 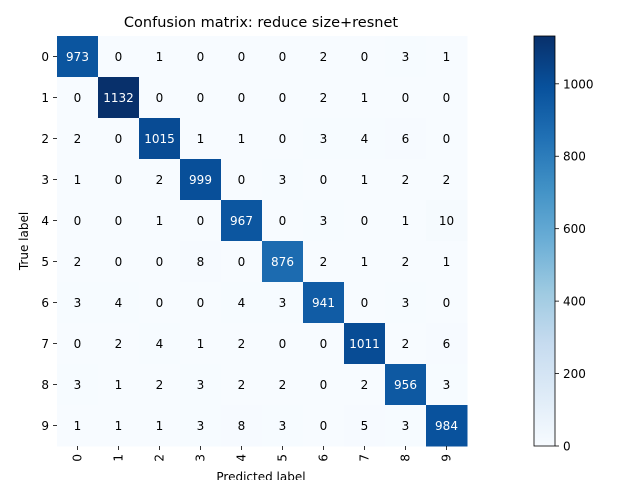 What do you see at coordinates (446, 426) in the screenshot?
I see `cell-value-label: 984` at bounding box center [446, 426].